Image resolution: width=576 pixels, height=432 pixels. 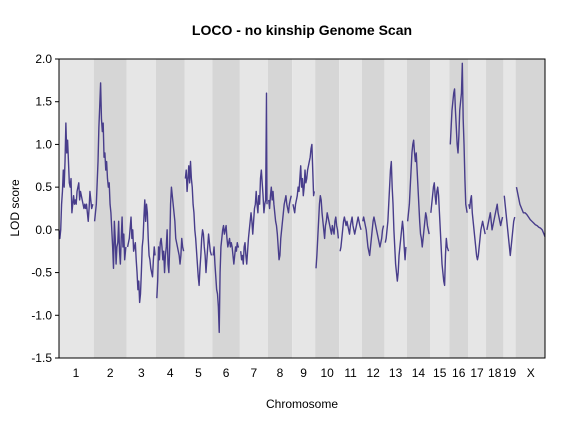 What do you see at coordinates (226, 373) in the screenshot?
I see `x-tick-label-6: 6` at bounding box center [226, 373].